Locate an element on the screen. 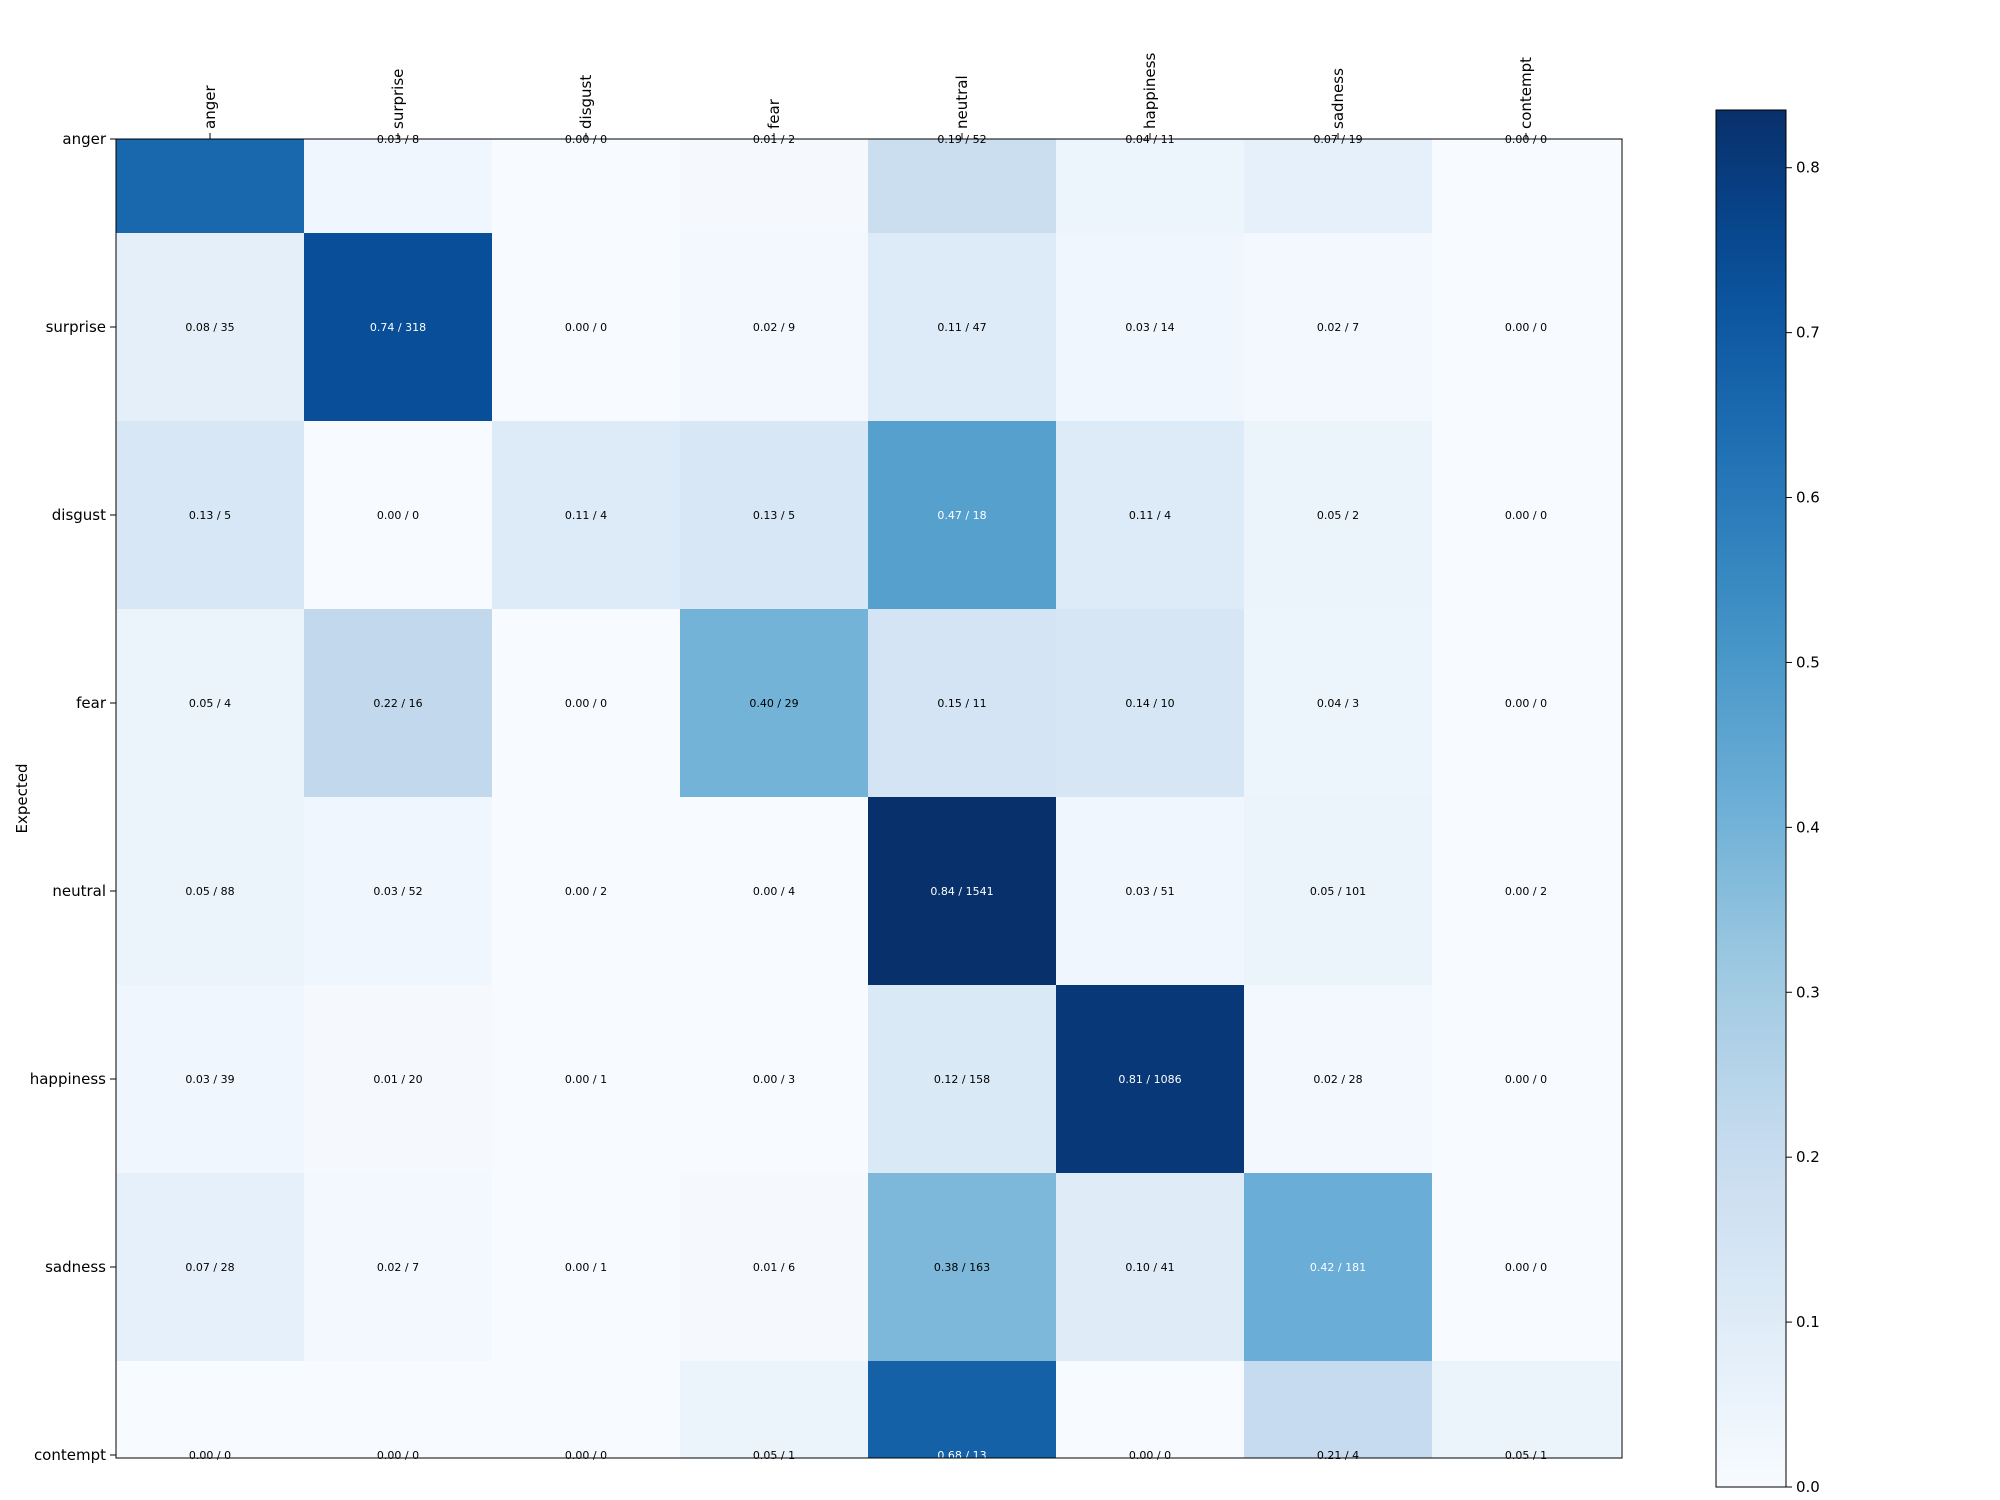 The height and width of the screenshot is (1500, 2000). cell-value-label: 0.08 / 35 is located at coordinates (209, 327).